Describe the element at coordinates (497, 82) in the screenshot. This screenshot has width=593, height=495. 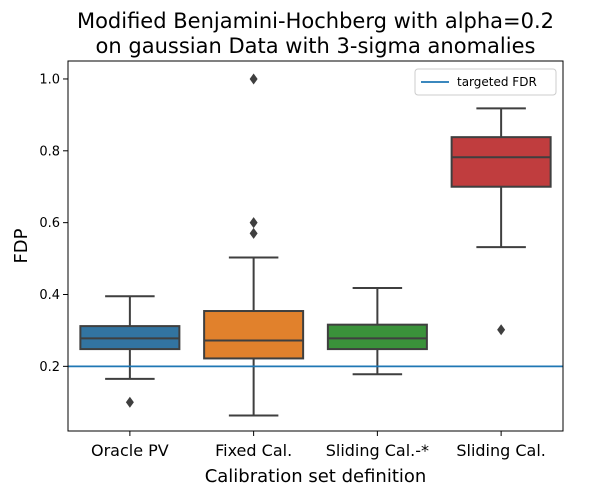
I see `legend-label: targeted FDR` at that location.